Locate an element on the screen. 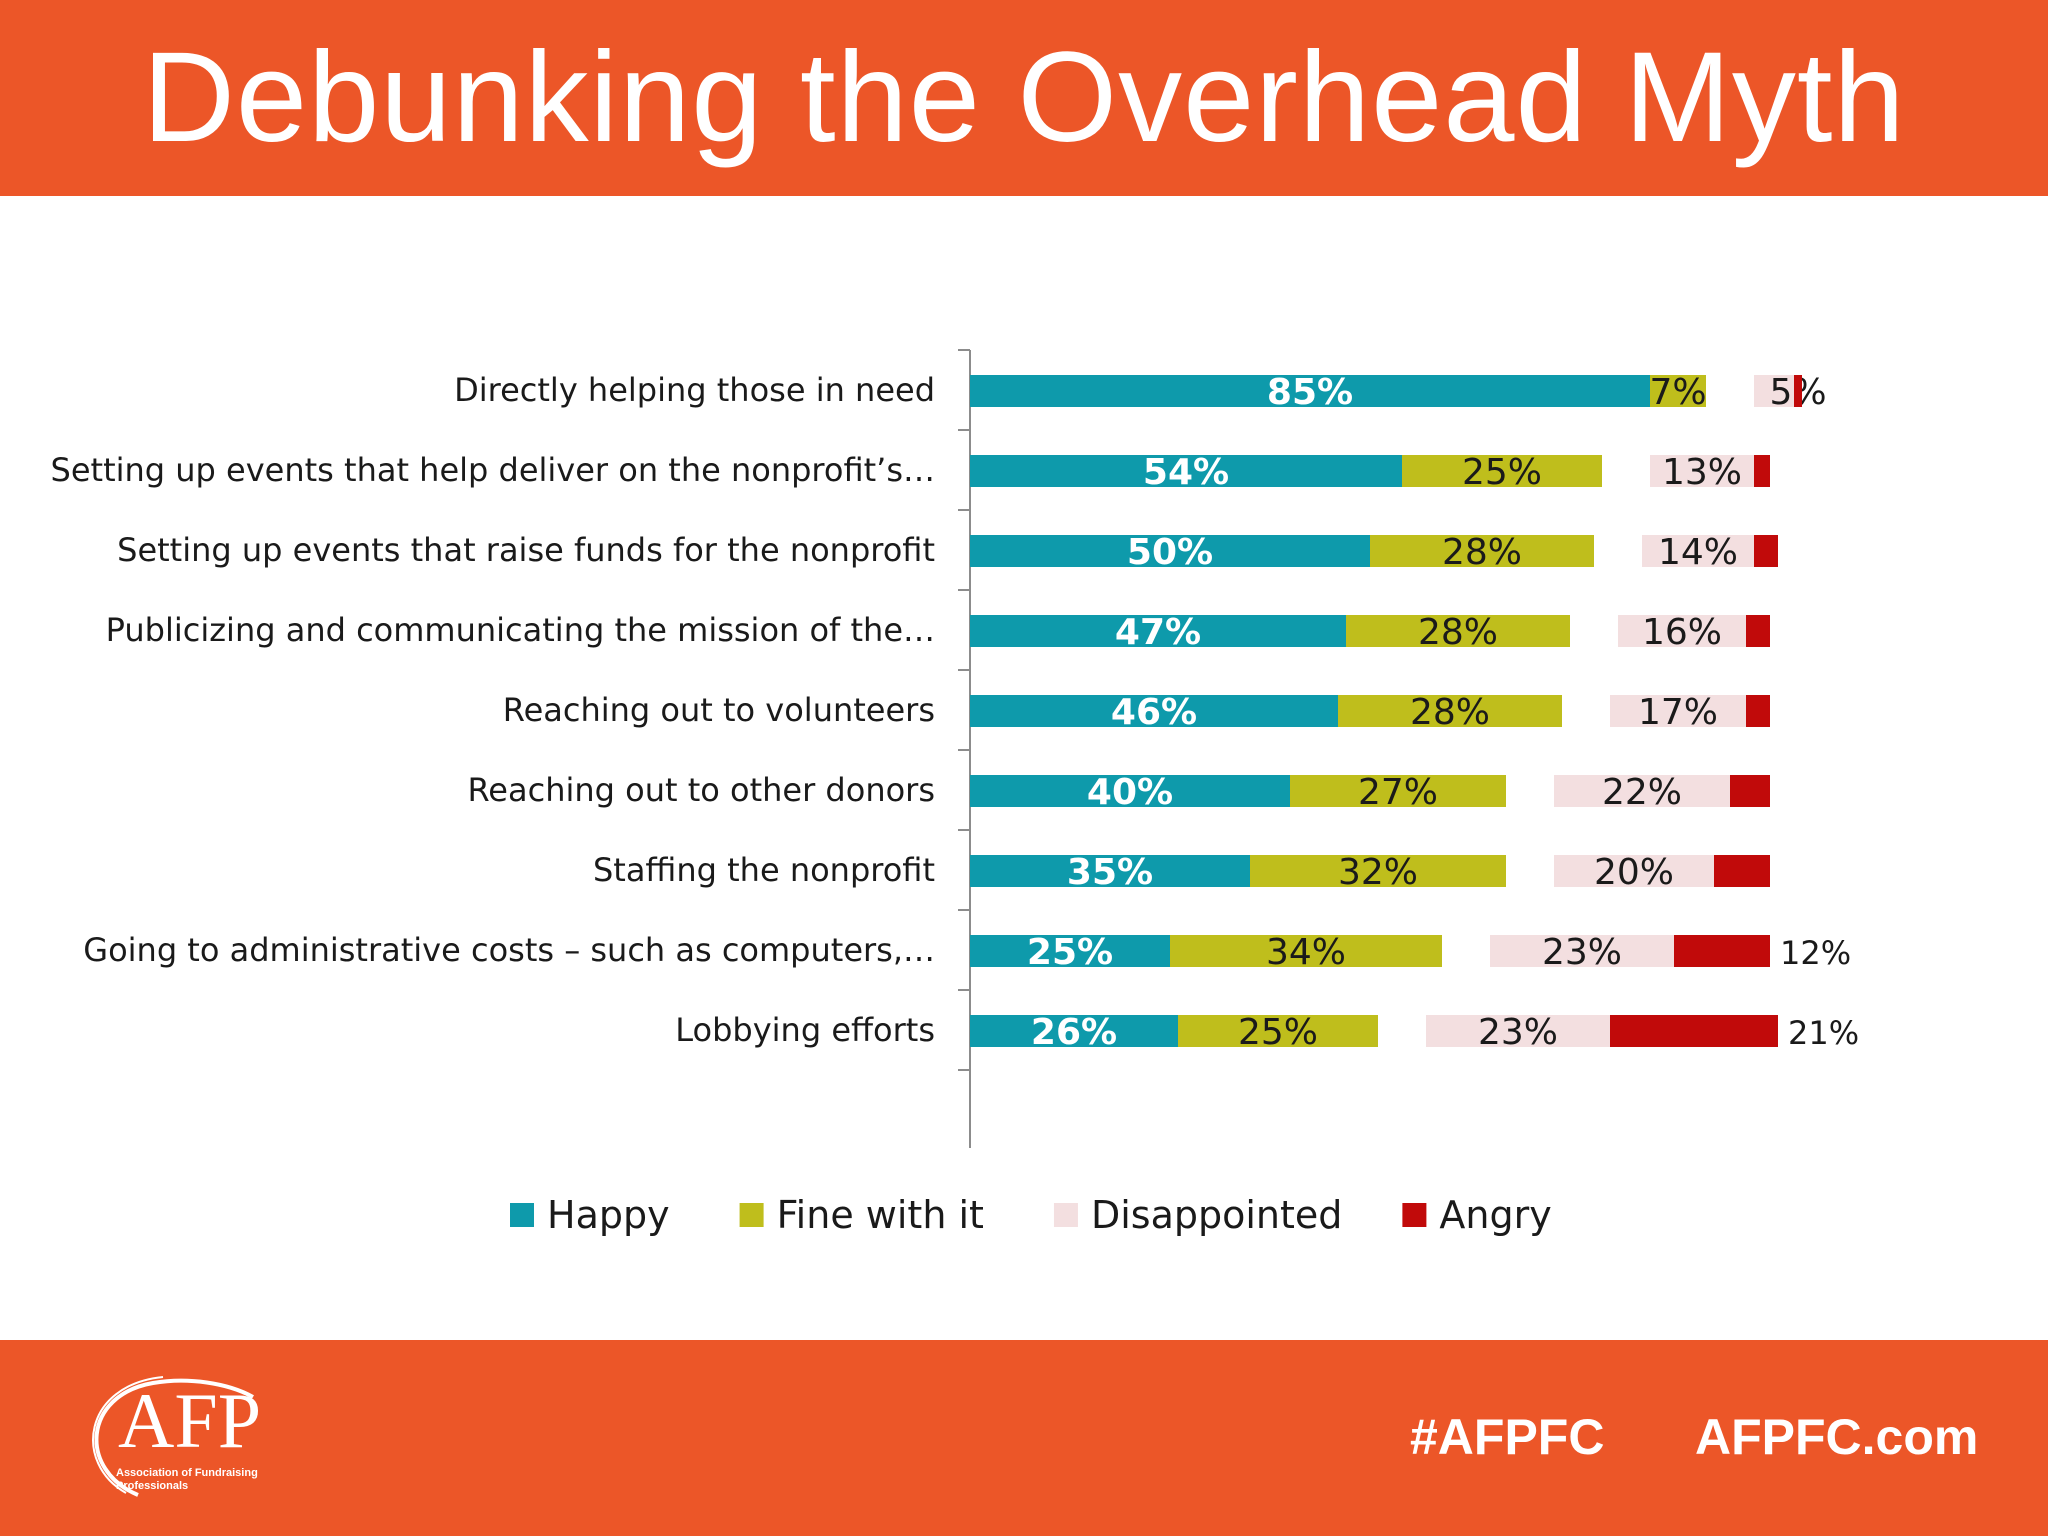 This screenshot has width=2048, height=1536. data-label: 20% is located at coordinates (1634, 872).